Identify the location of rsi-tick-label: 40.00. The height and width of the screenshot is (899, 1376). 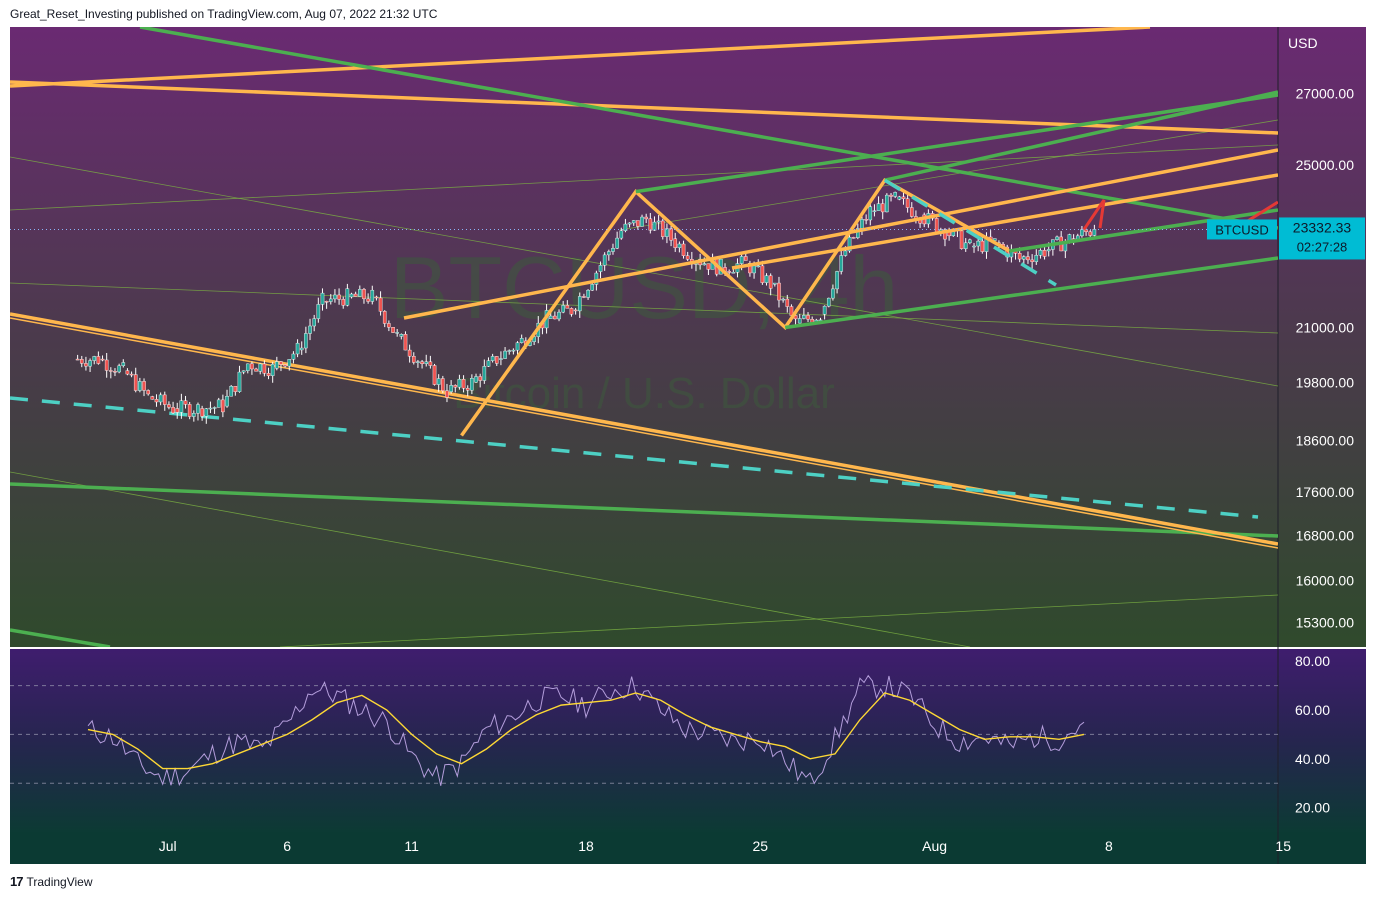
(1312, 759).